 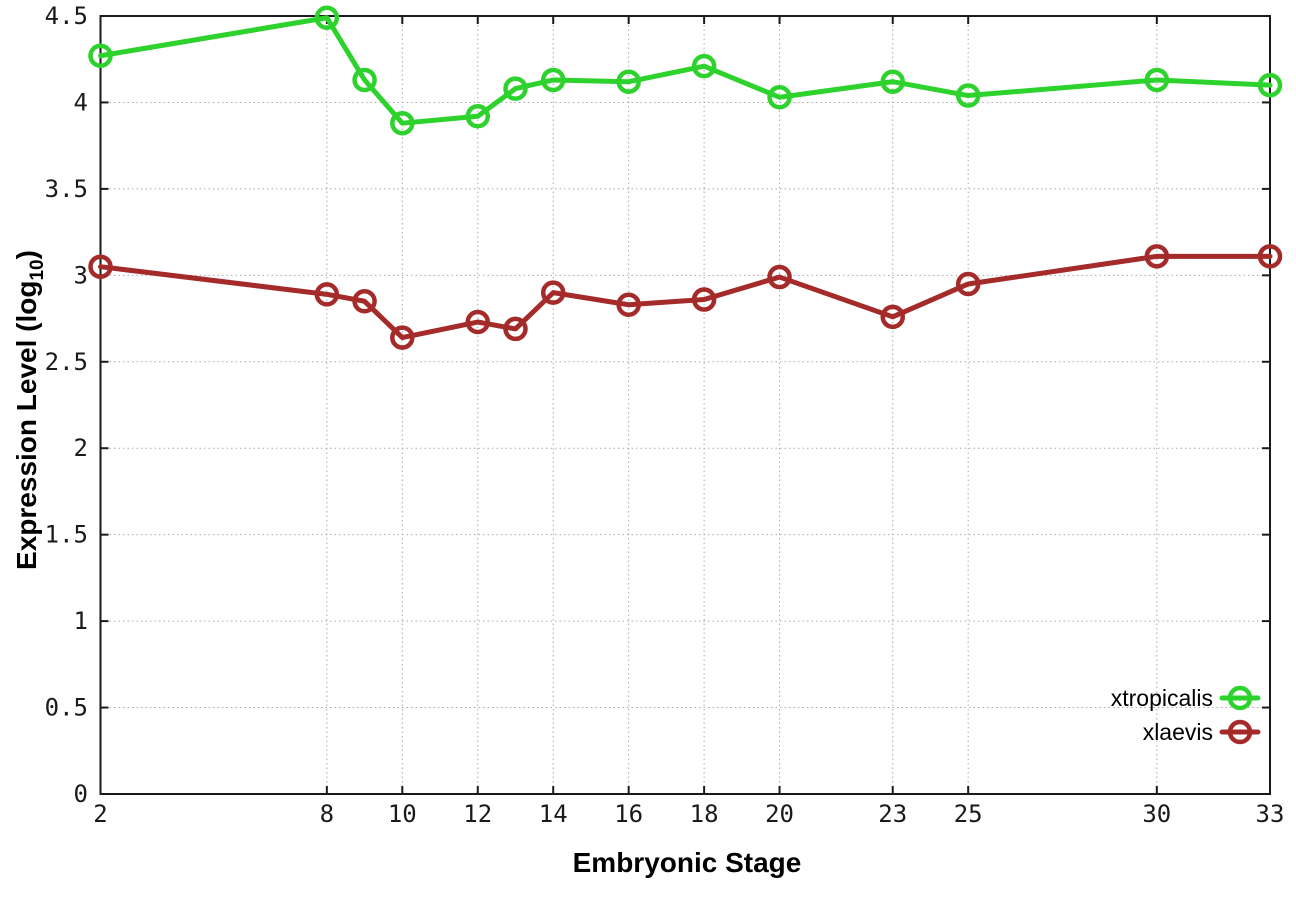 What do you see at coordinates (402, 814) in the screenshot?
I see `x-tick-label: 10` at bounding box center [402, 814].